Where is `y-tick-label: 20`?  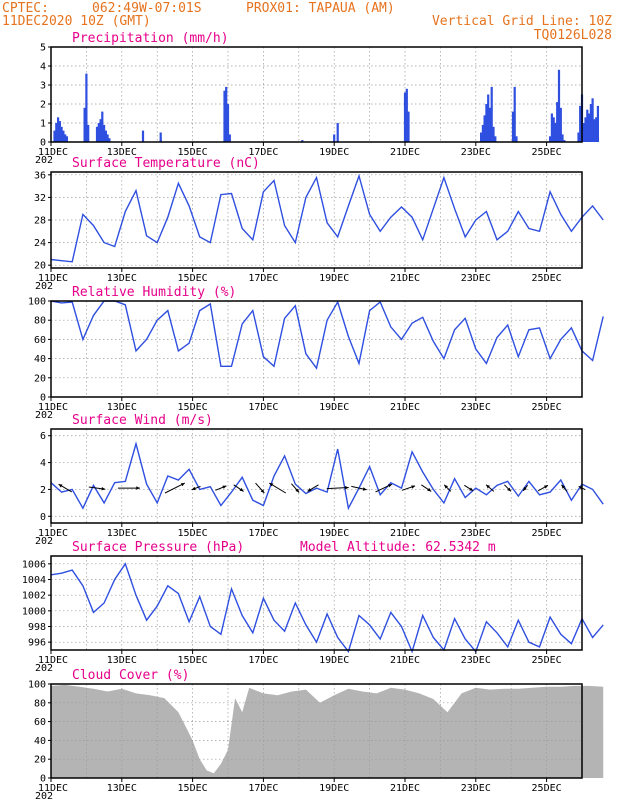 y-tick-label: 20 is located at coordinates (40, 378).